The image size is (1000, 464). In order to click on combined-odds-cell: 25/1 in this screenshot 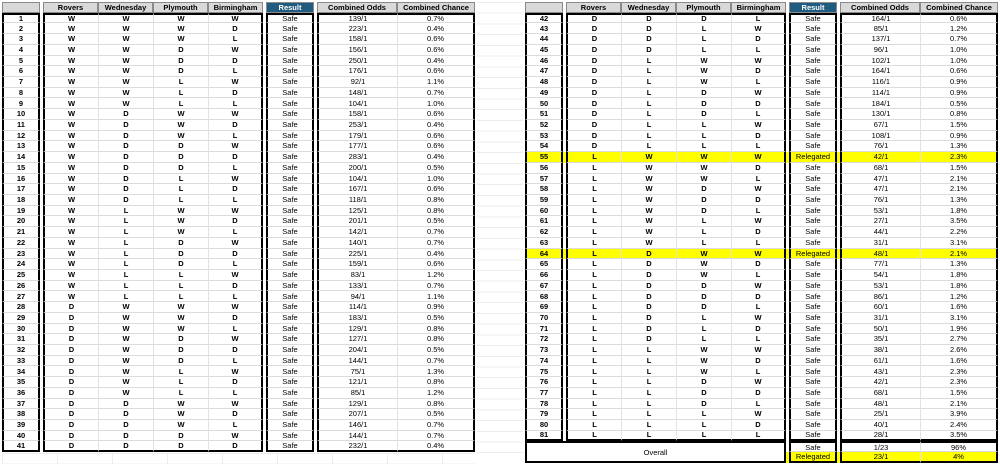, I will do `click(880, 415)`.